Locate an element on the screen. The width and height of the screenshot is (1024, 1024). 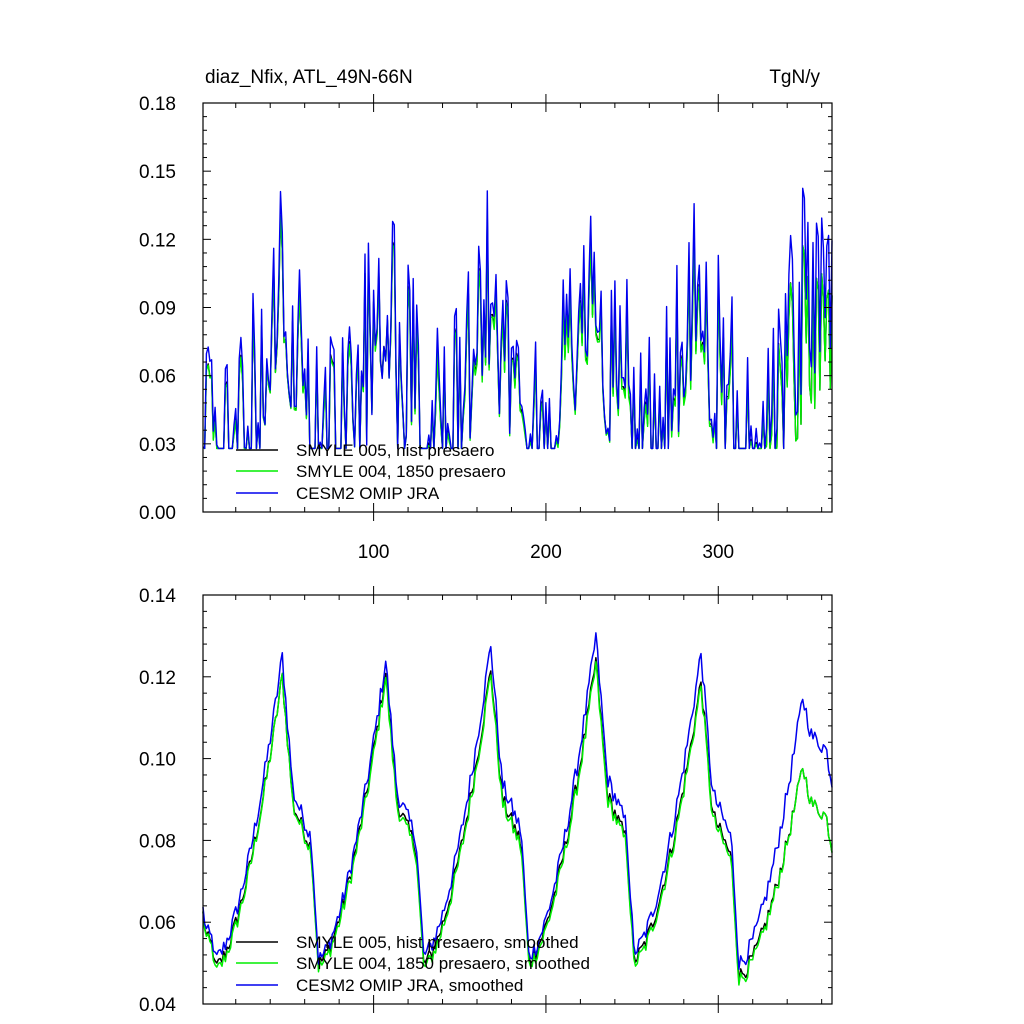
top-x-tick-label: 300 is located at coordinates (718, 552).